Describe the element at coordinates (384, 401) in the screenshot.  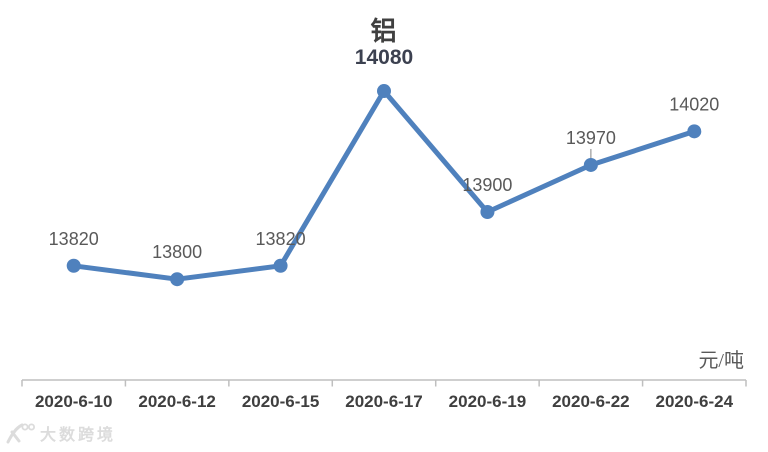
I see `x-tick-label: 2020-6-17` at that location.